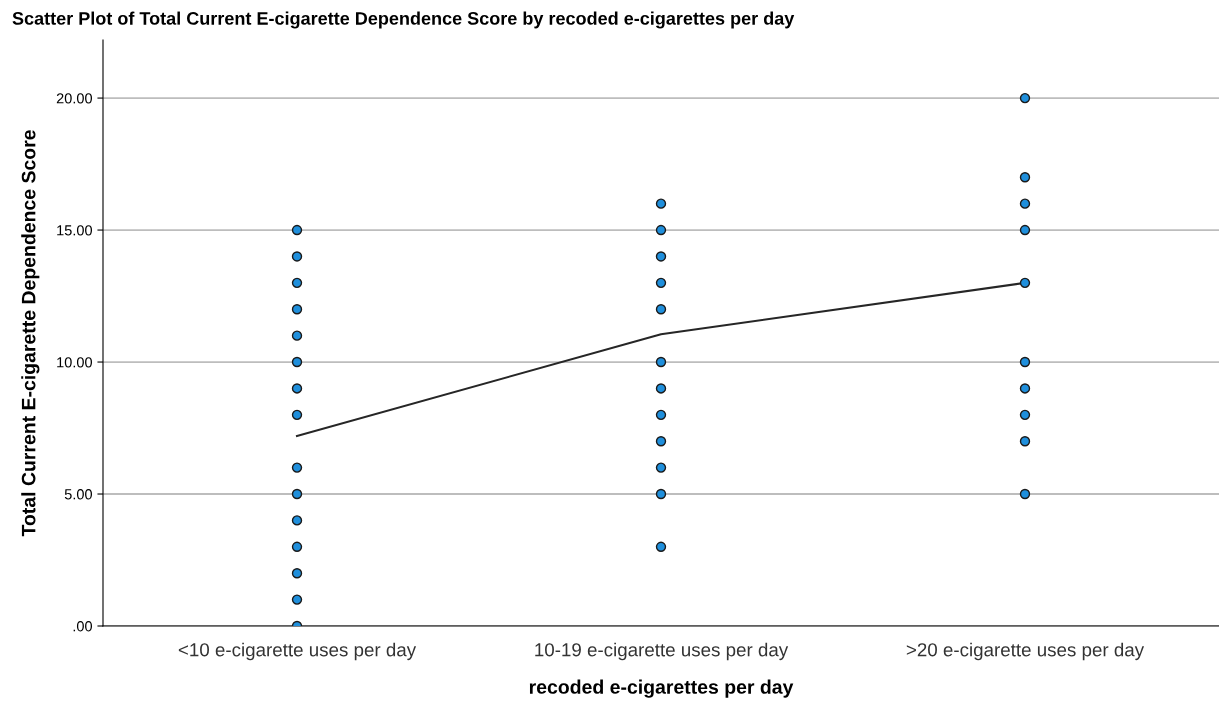  I want to click on y-tick-label: 15.00, so click(75, 230).